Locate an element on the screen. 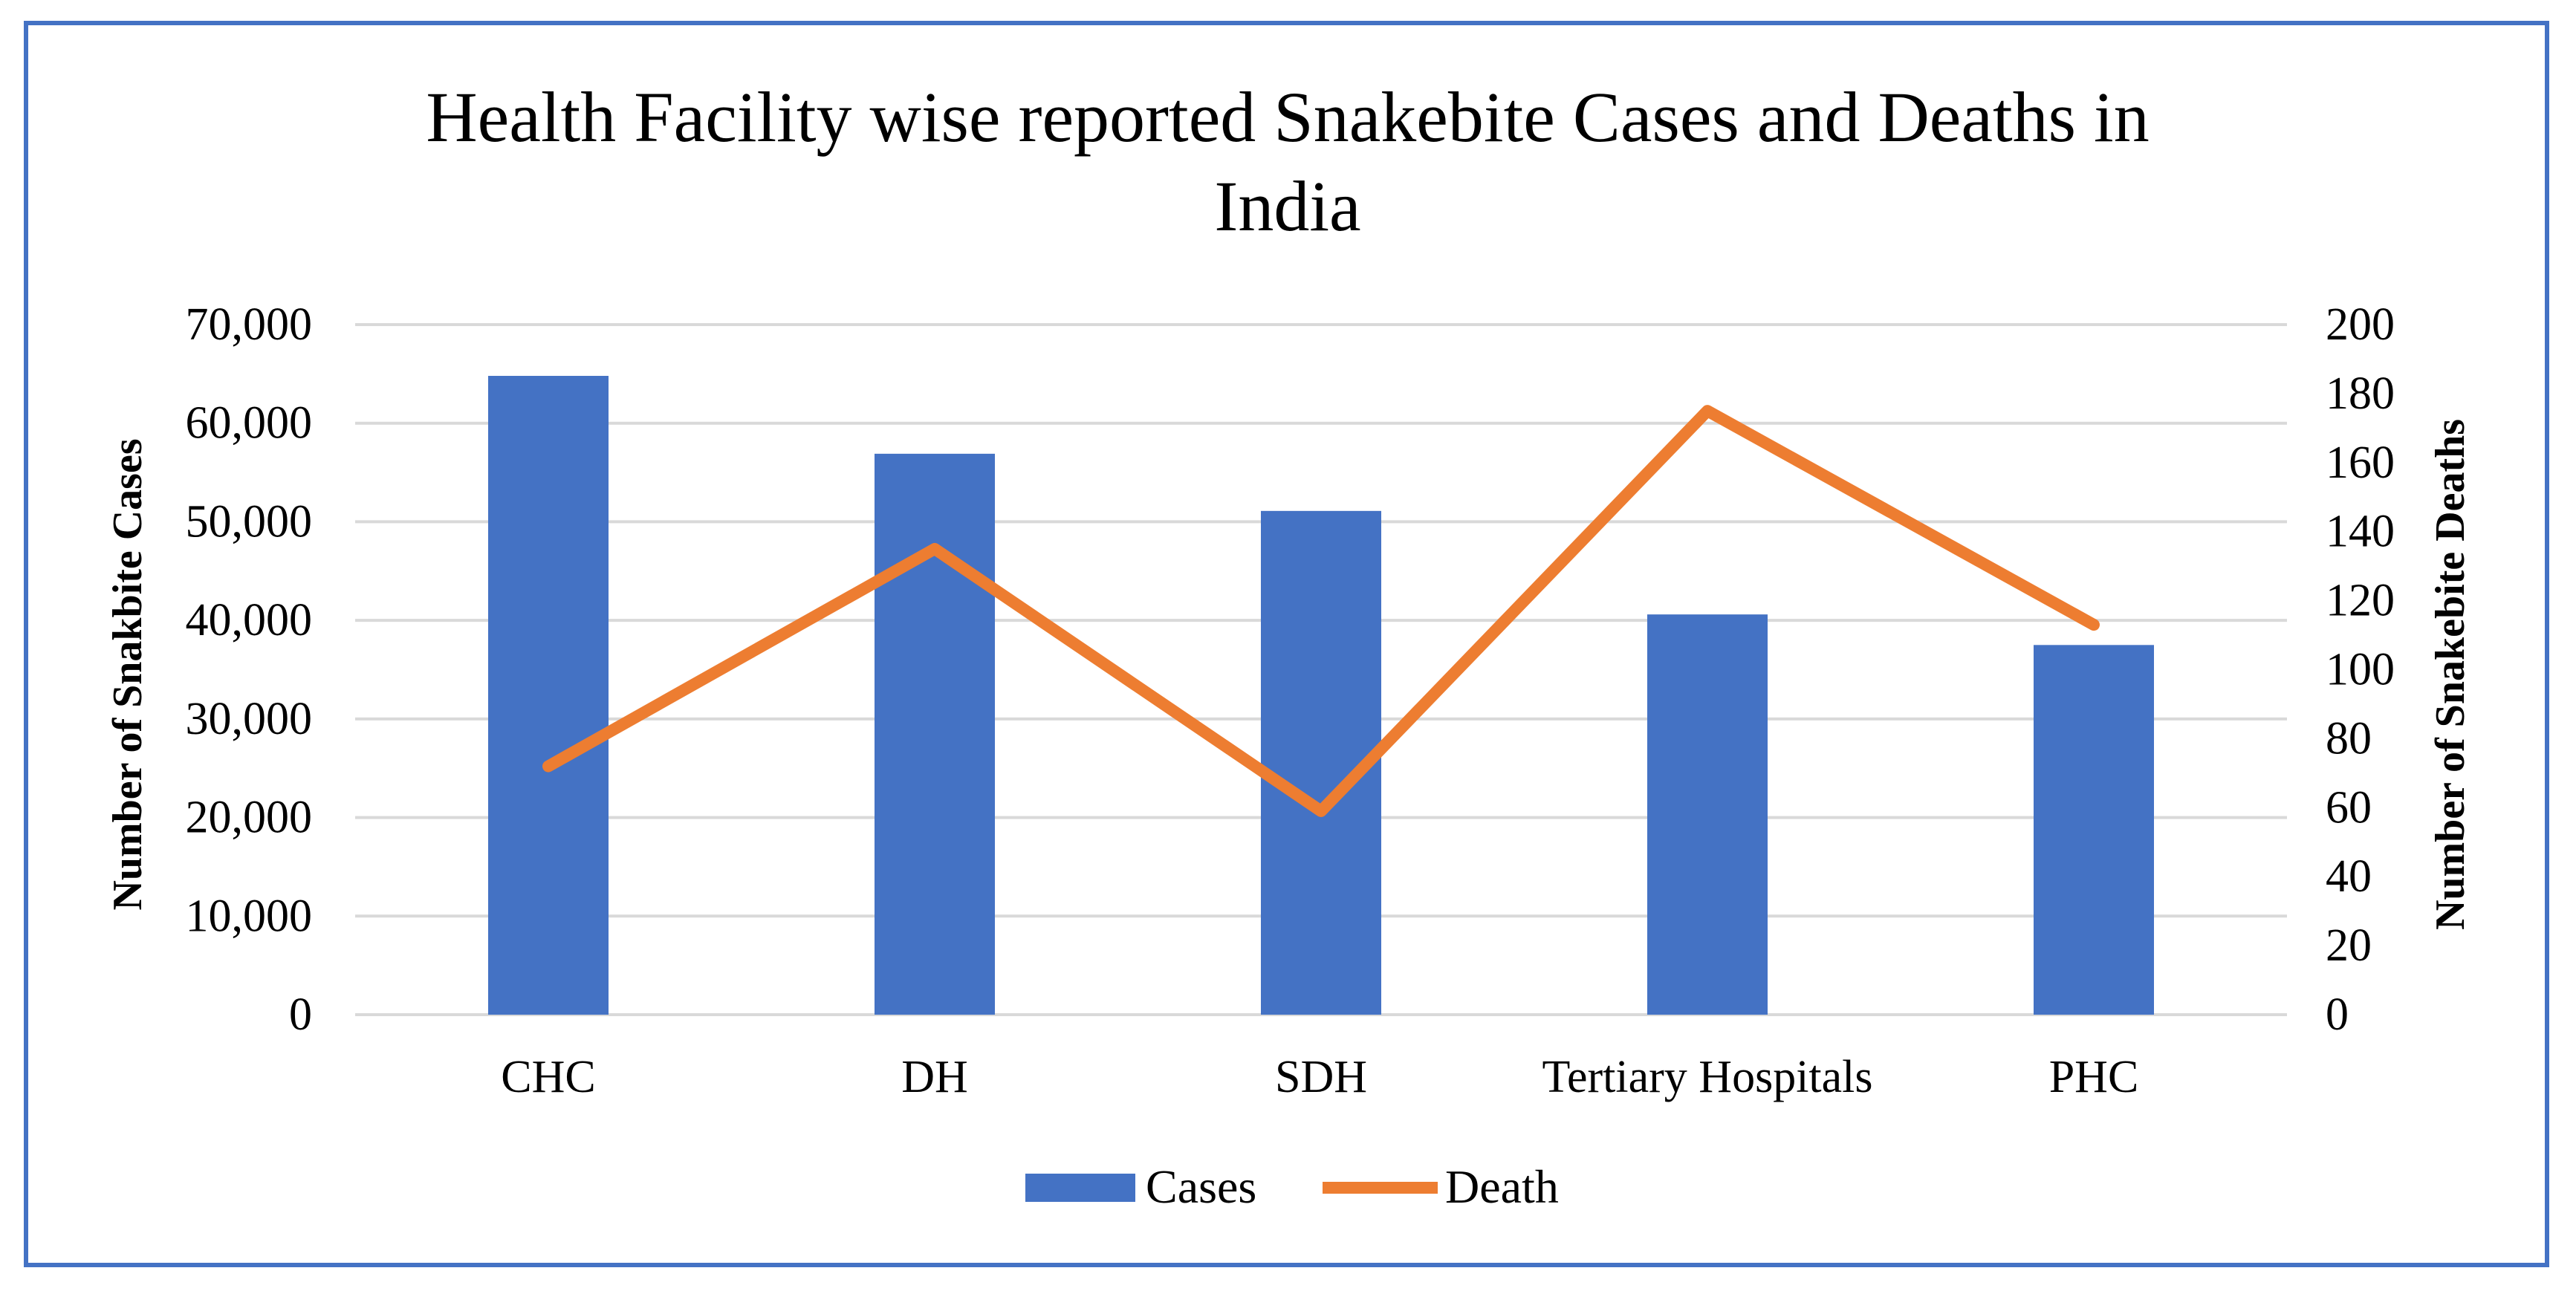  y-right-tick-label: 140 is located at coordinates (2360, 532).